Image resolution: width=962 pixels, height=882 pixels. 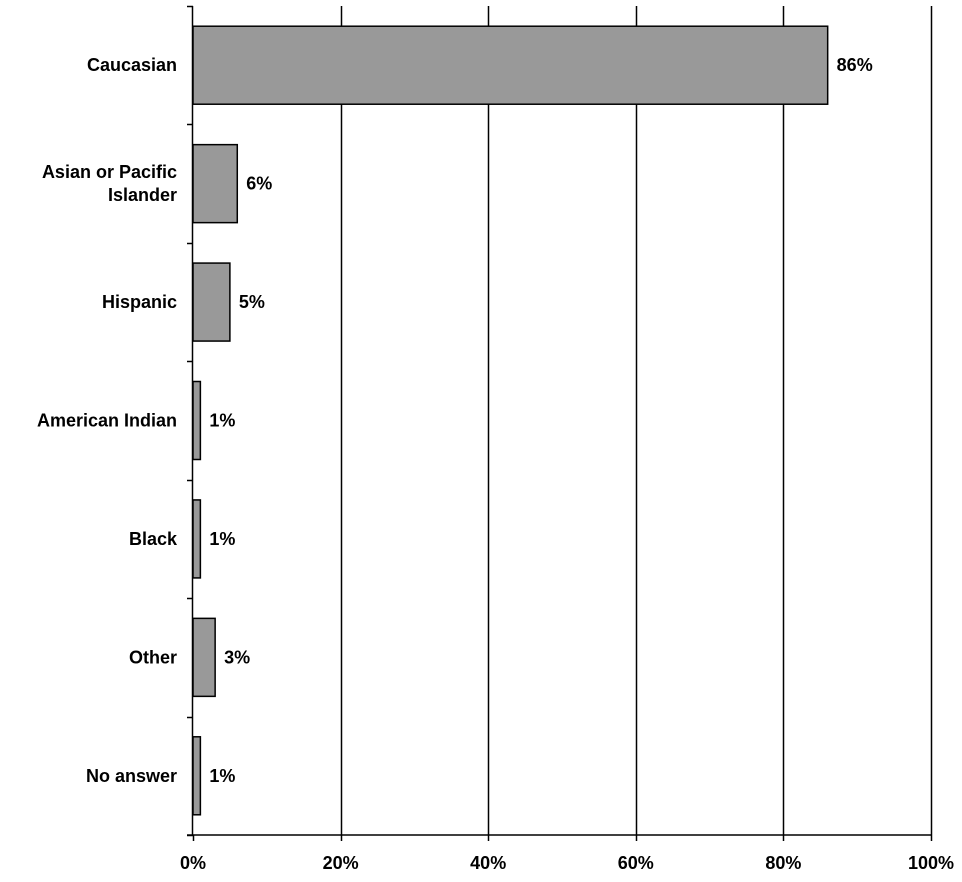 What do you see at coordinates (222, 421) in the screenshot?
I see `data-label-3: 1%` at bounding box center [222, 421].